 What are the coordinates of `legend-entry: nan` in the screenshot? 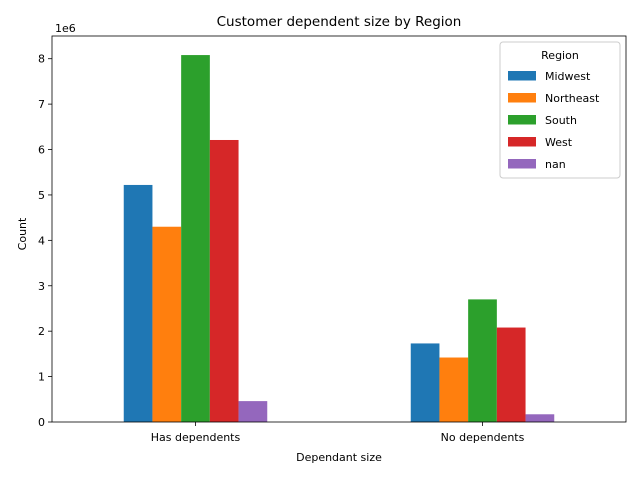 It's located at (555, 164).